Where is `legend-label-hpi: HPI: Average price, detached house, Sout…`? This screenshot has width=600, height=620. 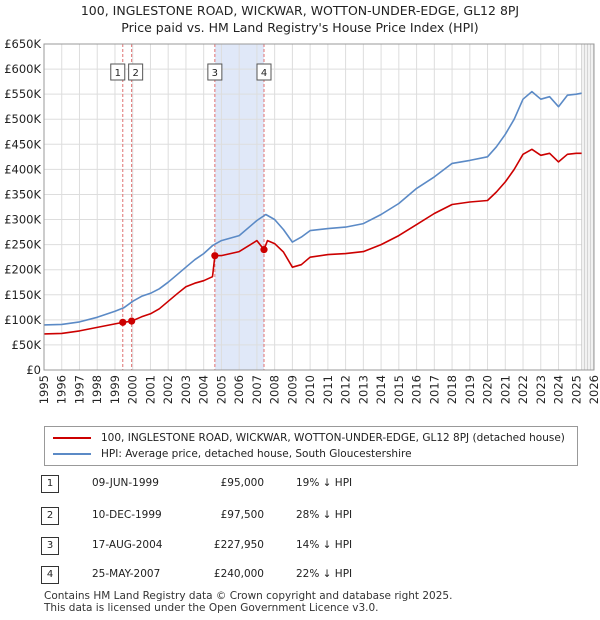
legend-label-hpi: HPI: Average price, detached house, Sout… is located at coordinates (256, 454).